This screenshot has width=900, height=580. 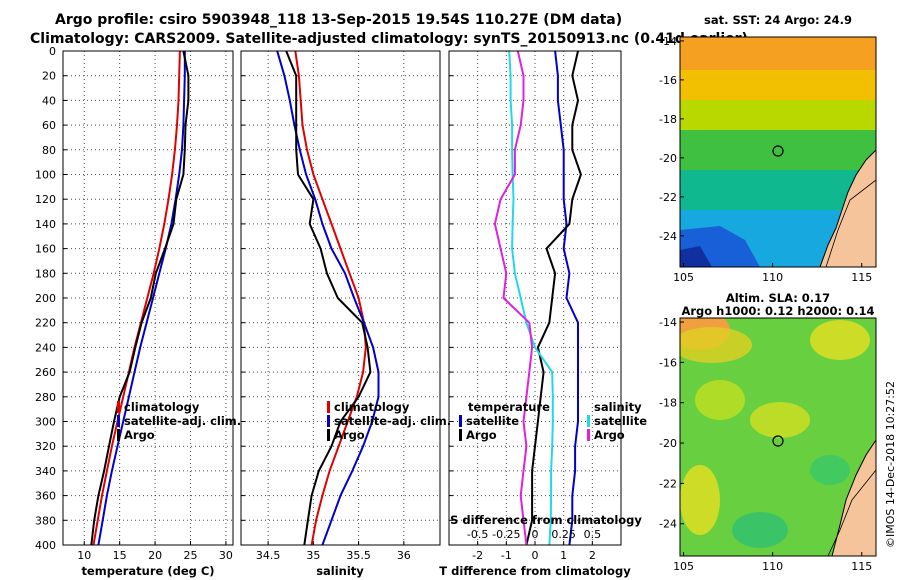 I want to click on depth-tick-label: 20, so click(x=49, y=76).